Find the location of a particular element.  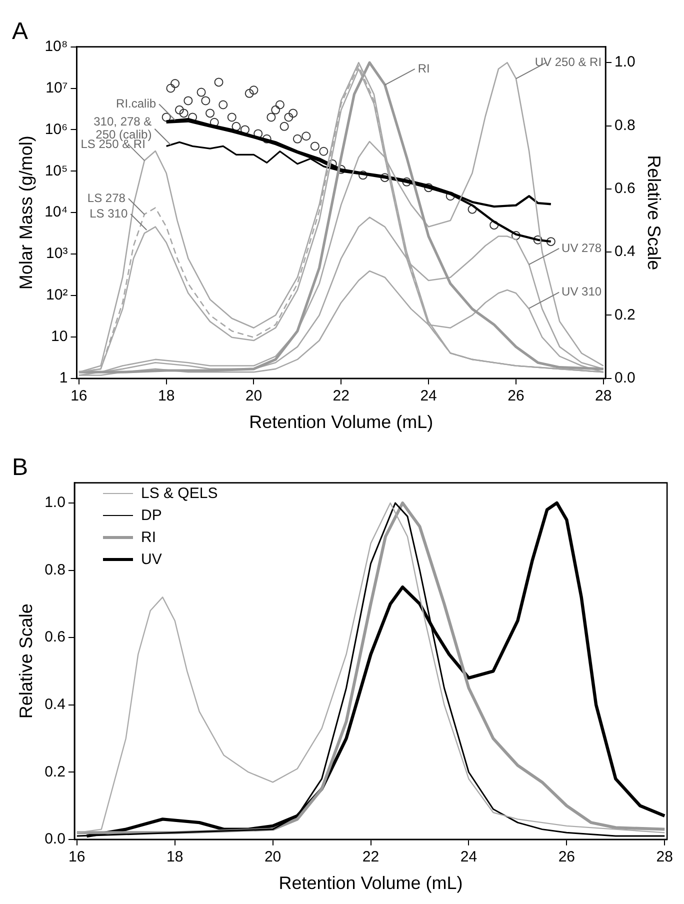

annotation: UV 250 & RI is located at coordinates (568, 62).